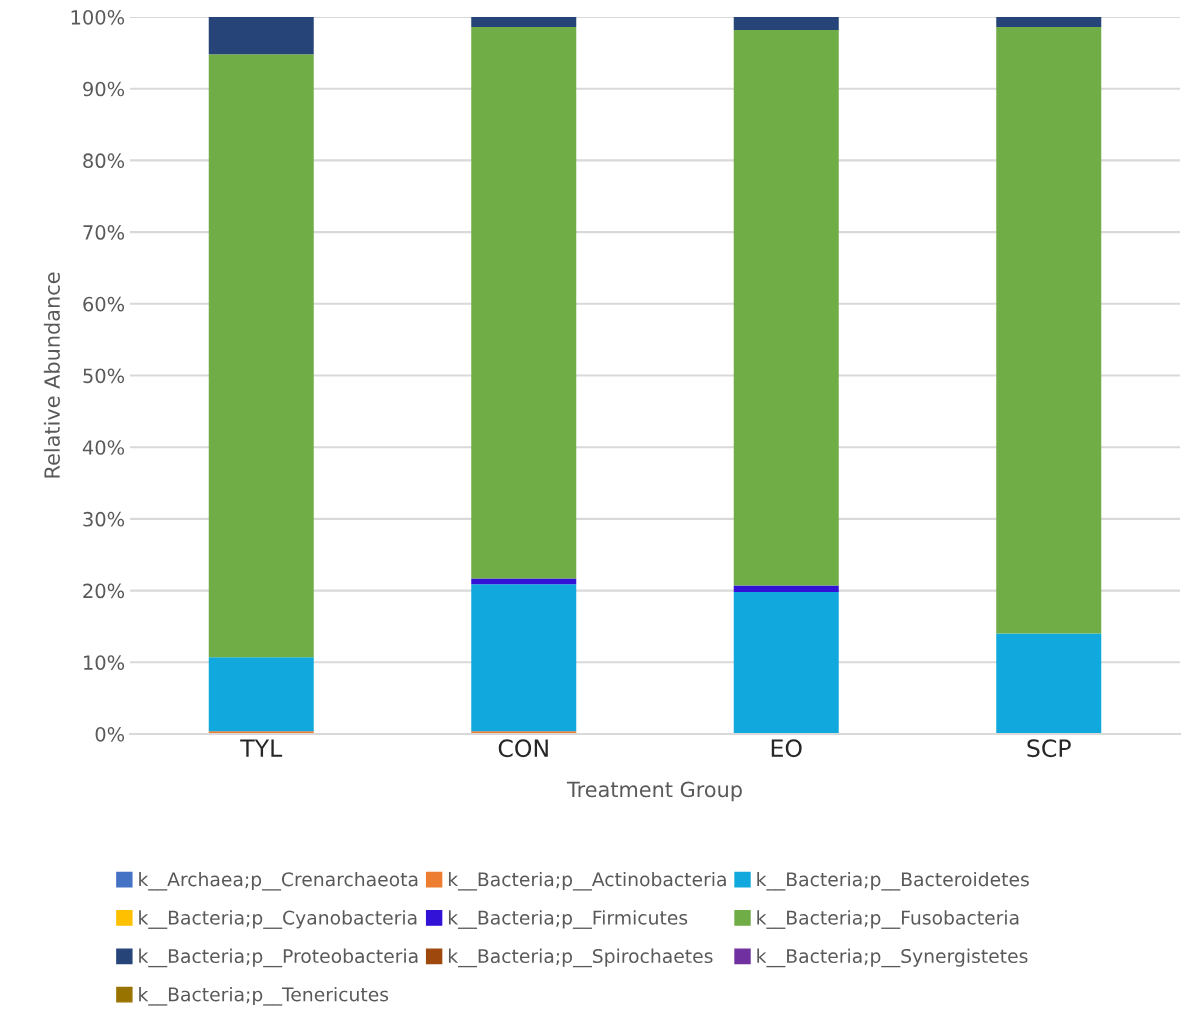 This screenshot has height=1025, width=1183. Describe the element at coordinates (278, 919) in the screenshot. I see `legend-label: k__Bacteria;p__Cyanobacteria` at that location.